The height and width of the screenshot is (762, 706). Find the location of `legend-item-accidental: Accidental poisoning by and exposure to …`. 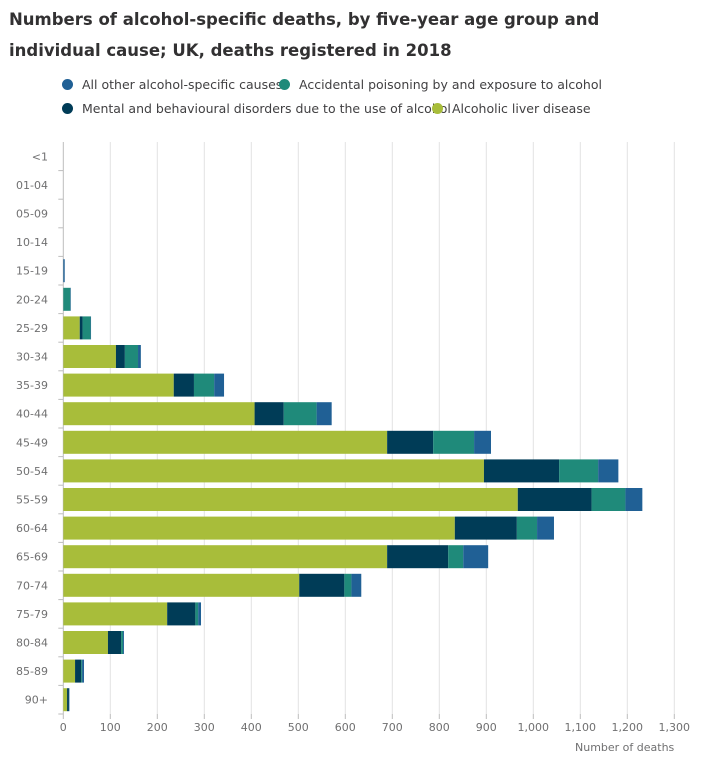

legend-item-accidental: Accidental poisoning by and exposure to … is located at coordinates (440, 84).